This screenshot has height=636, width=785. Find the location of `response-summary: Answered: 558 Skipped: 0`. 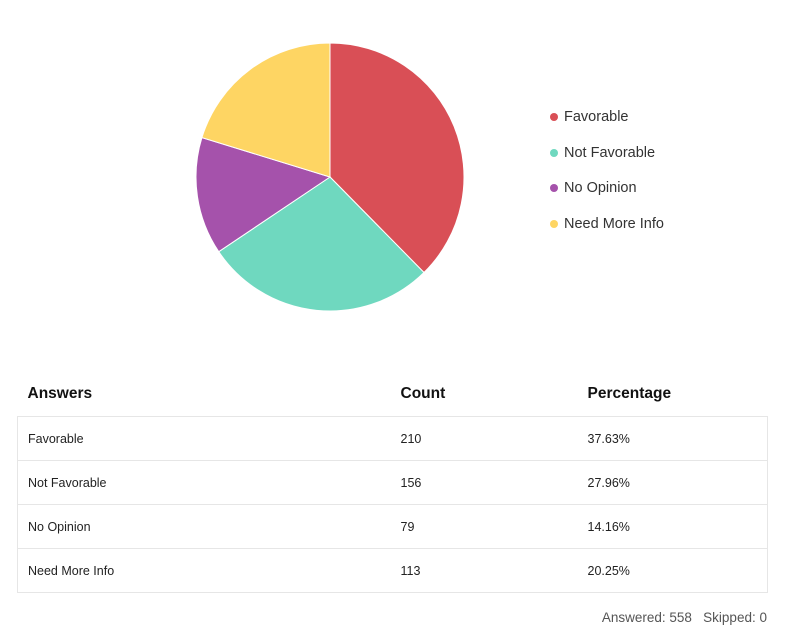

response-summary: Answered: 558 Skipped: 0 is located at coordinates (684, 617).